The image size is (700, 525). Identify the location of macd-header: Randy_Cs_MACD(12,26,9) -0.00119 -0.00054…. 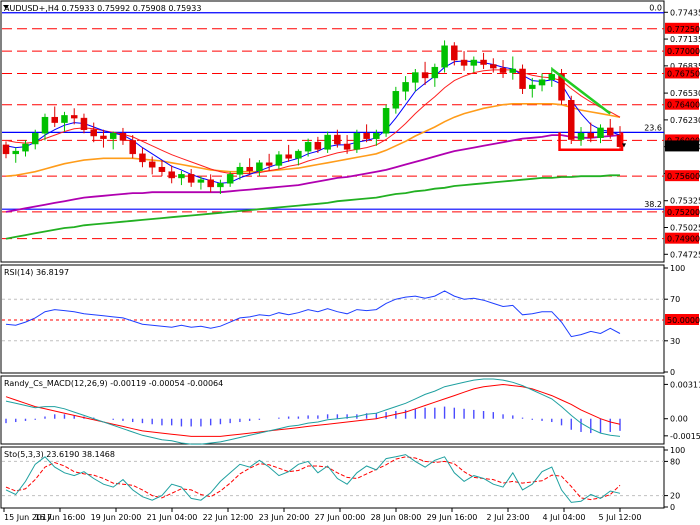
(113, 383).